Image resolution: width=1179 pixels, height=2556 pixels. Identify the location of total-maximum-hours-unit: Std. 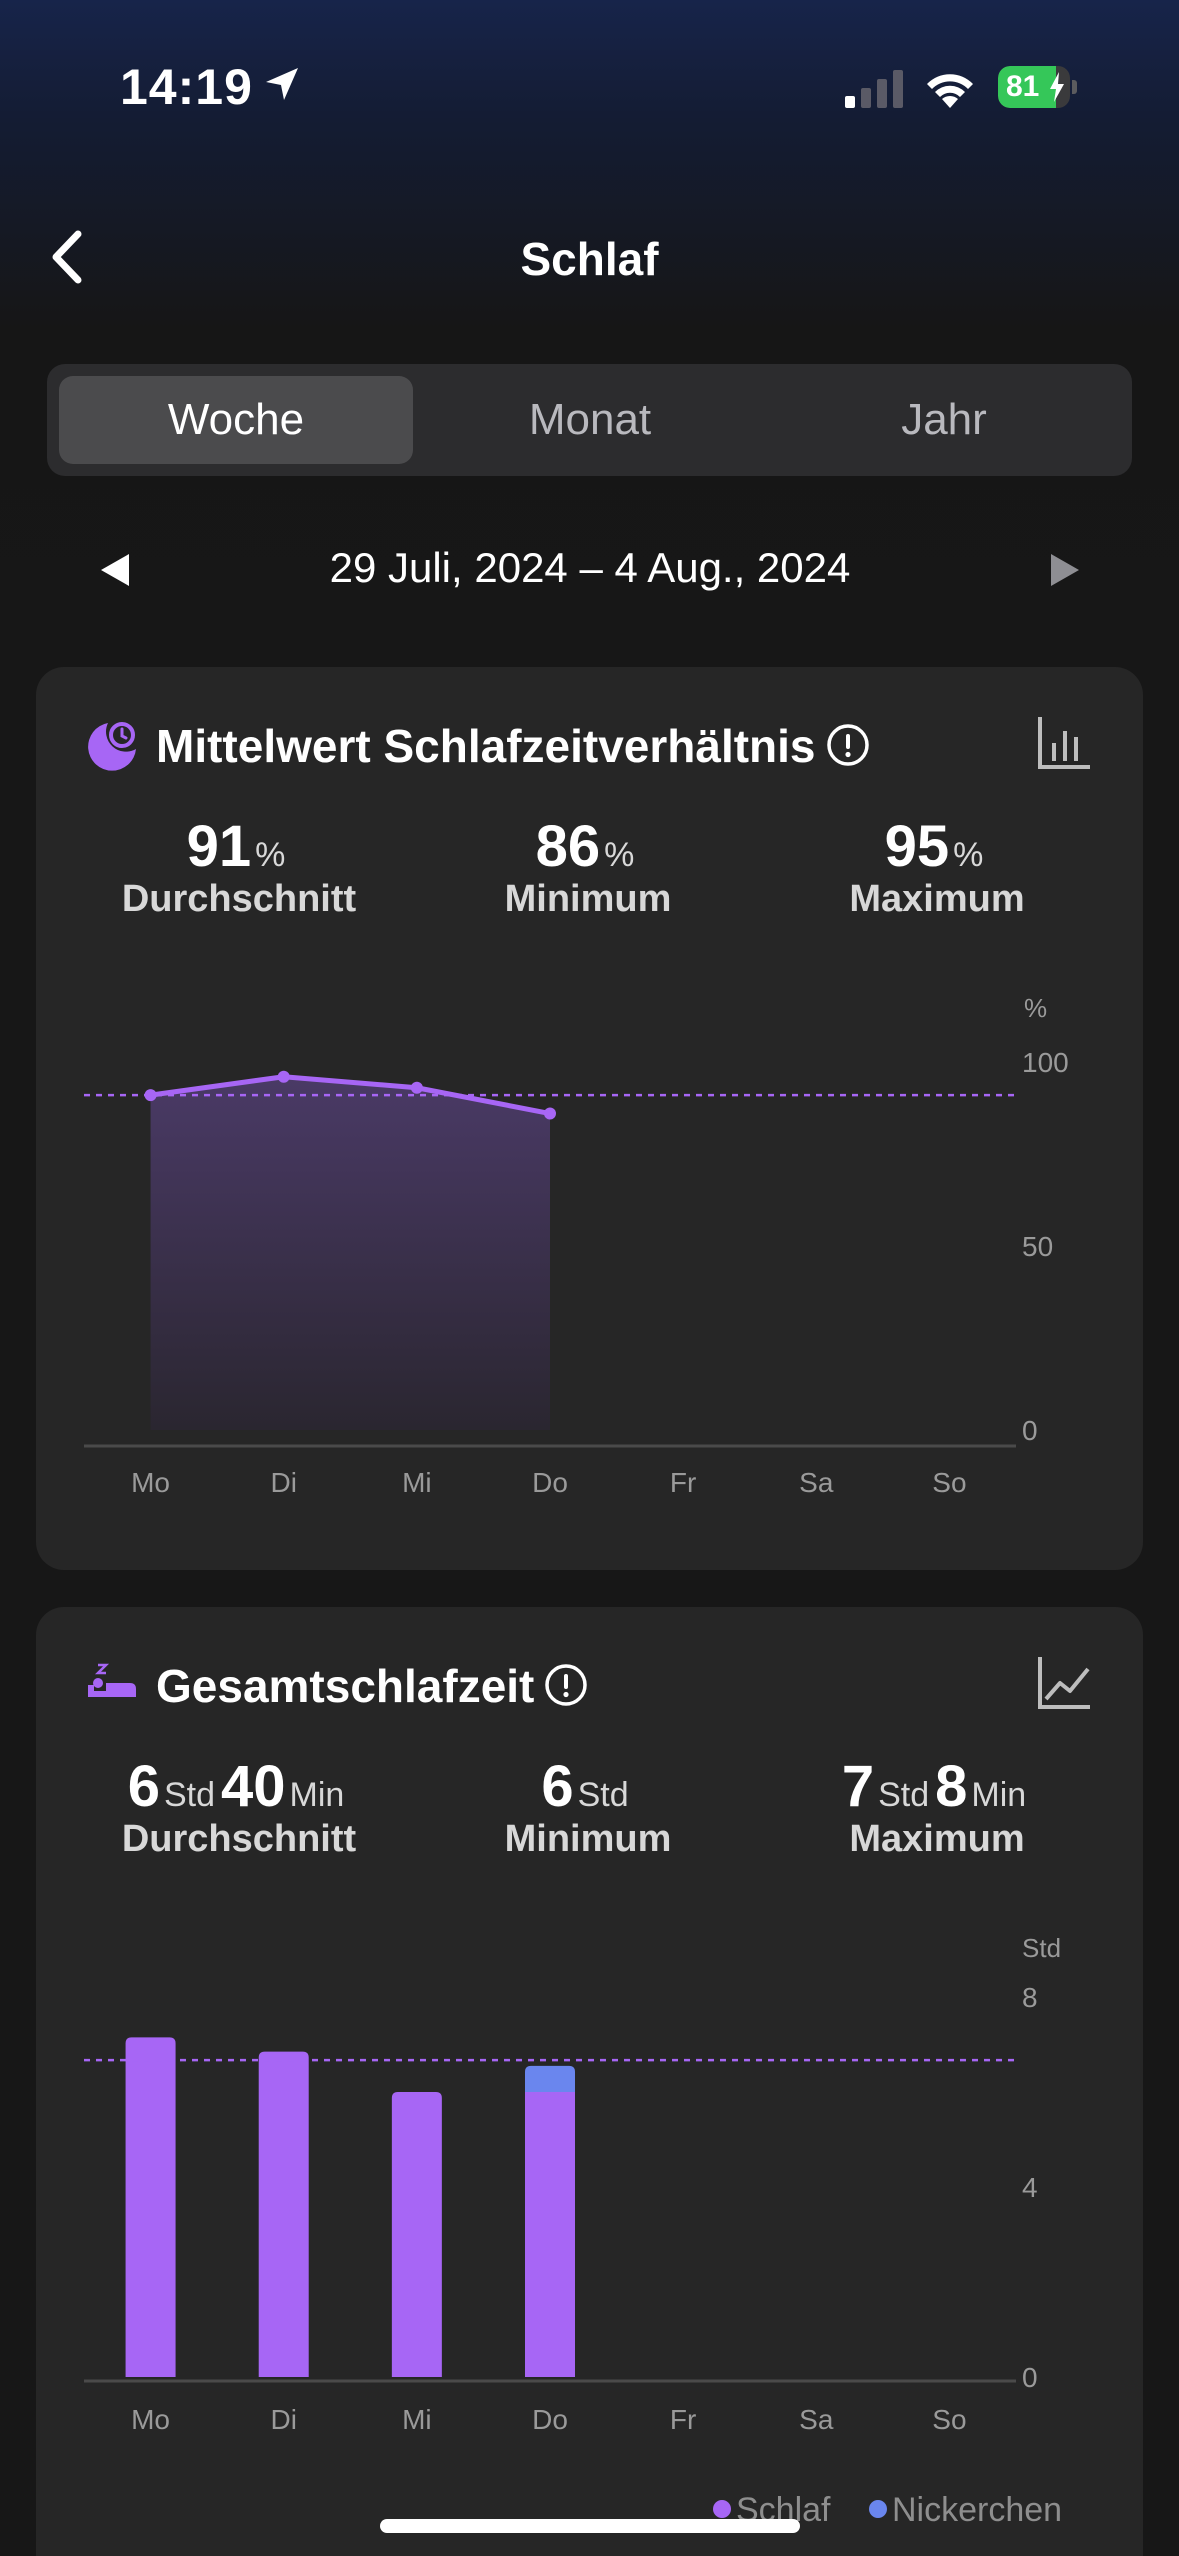
(904, 1795).